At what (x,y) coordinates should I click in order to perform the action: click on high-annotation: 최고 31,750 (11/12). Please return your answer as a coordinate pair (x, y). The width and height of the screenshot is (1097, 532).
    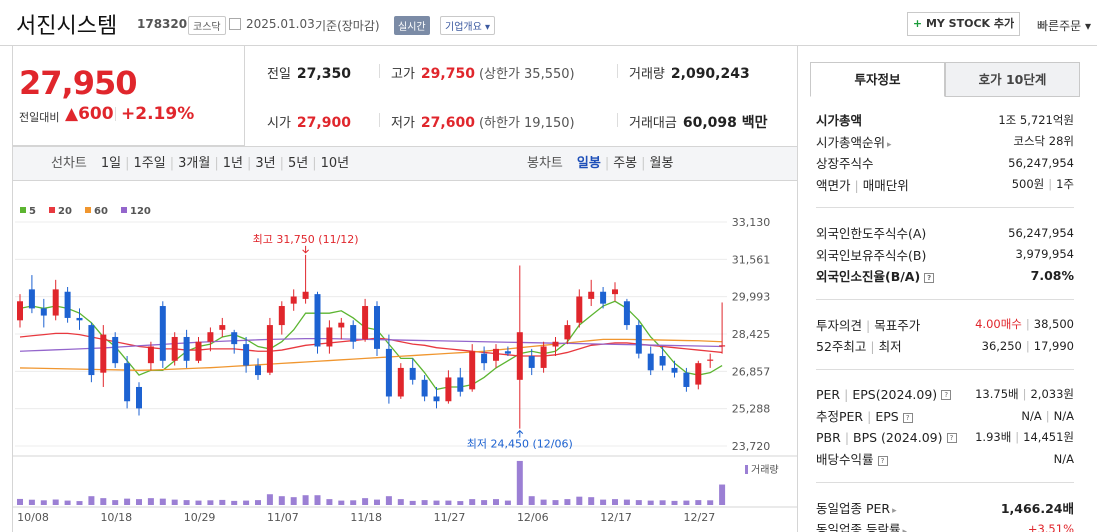
    Looking at the image, I should click on (306, 239).